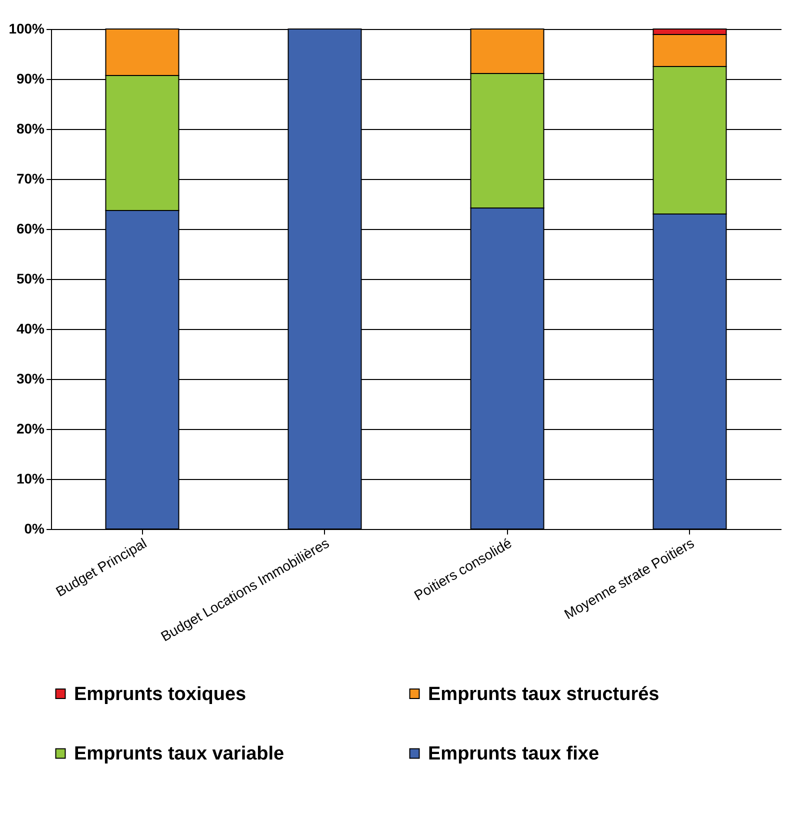 Image resolution: width=808 pixels, height=839 pixels. Describe the element at coordinates (31, 428) in the screenshot. I see `y-tick-label: 20%` at that location.